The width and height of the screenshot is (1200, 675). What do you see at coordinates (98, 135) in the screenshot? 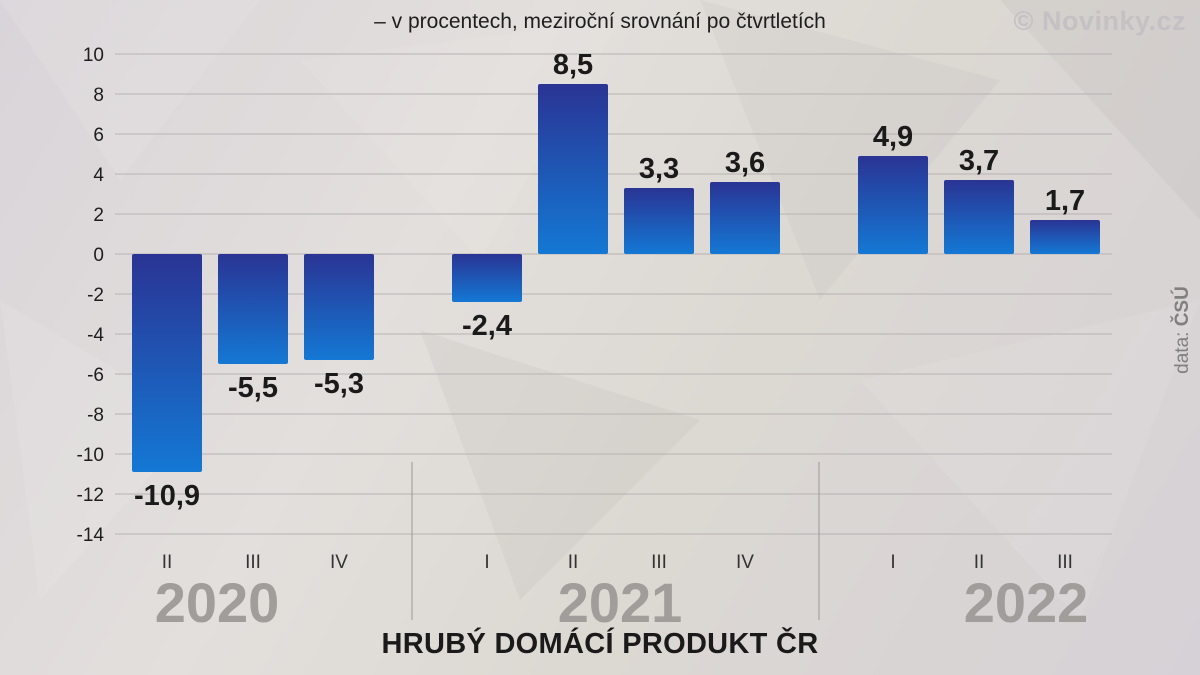
I see `y-tick-label: 6` at bounding box center [98, 135].